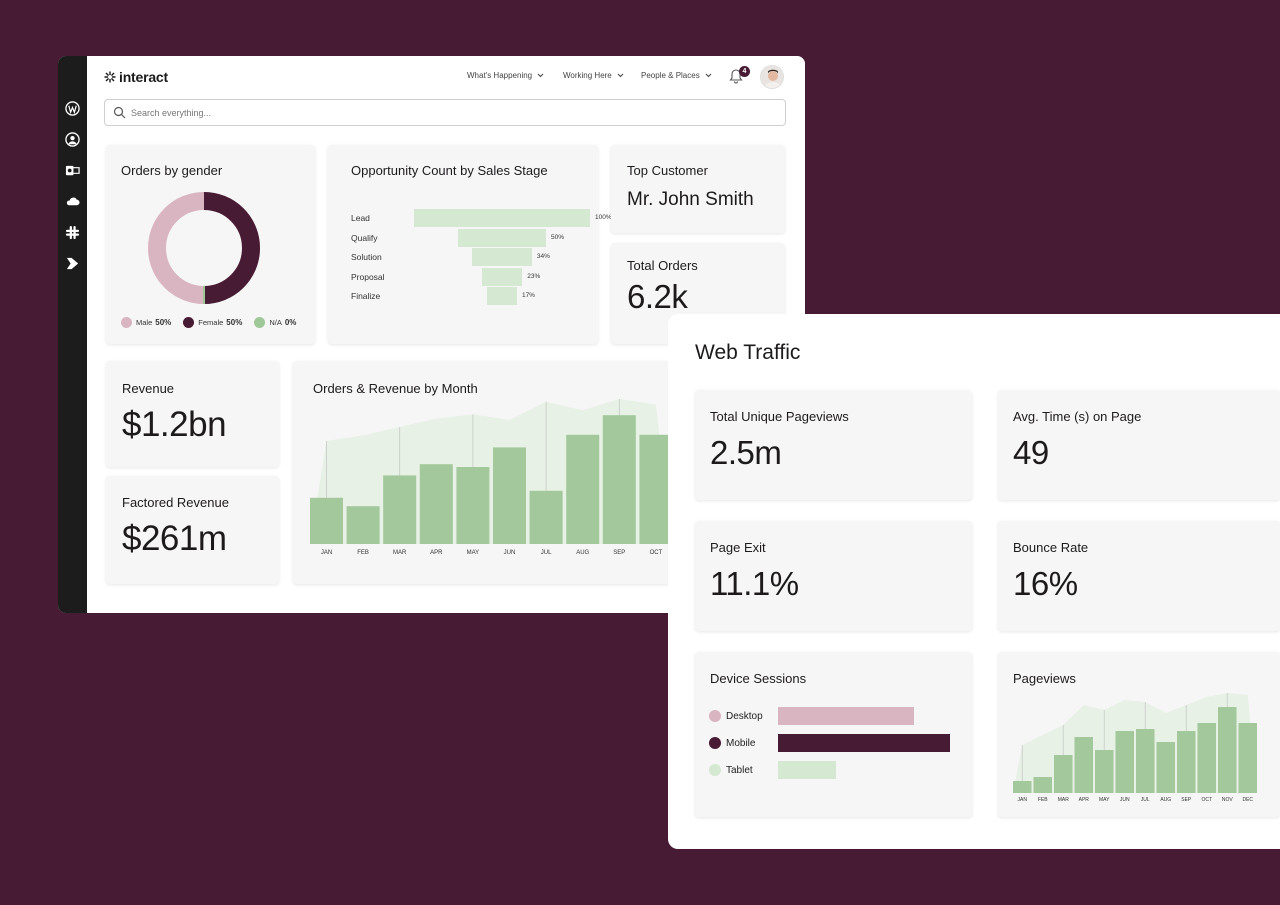 The height and width of the screenshot is (905, 1280). I want to click on revenue-area, so click(1135, 743).